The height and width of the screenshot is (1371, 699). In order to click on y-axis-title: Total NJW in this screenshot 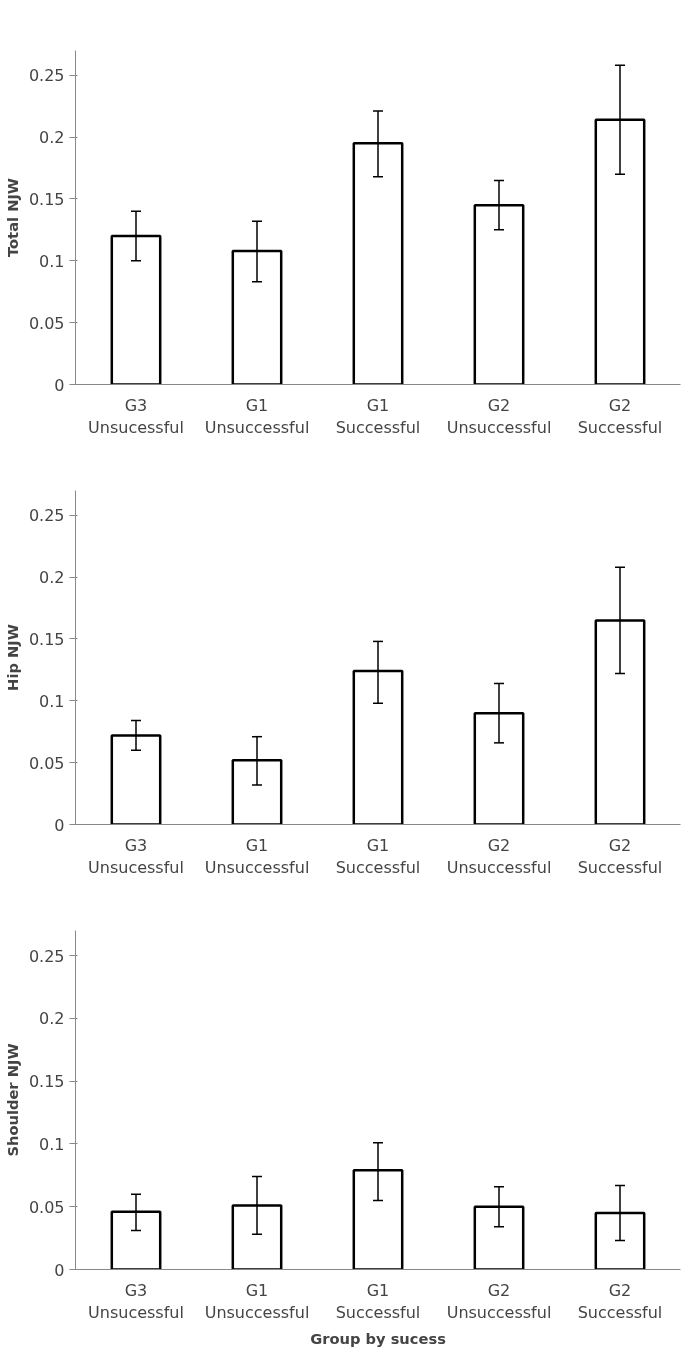, I will do `click(12, 217)`.